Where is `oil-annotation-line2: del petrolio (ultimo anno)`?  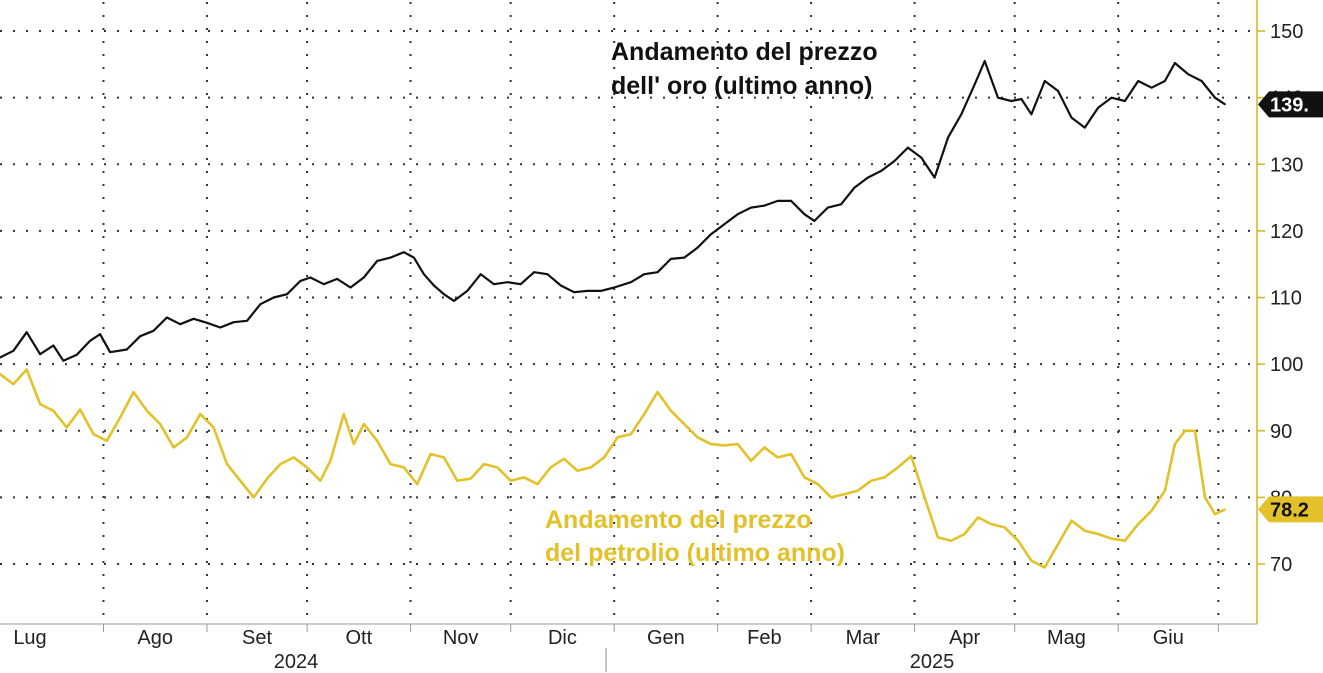 oil-annotation-line2: del petrolio (ultimo anno) is located at coordinates (695, 553).